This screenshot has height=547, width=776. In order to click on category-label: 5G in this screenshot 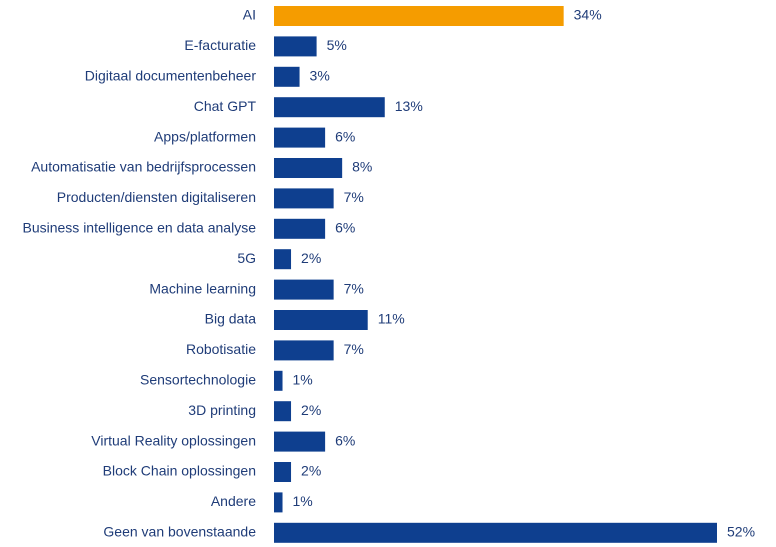, I will do `click(246, 258)`.